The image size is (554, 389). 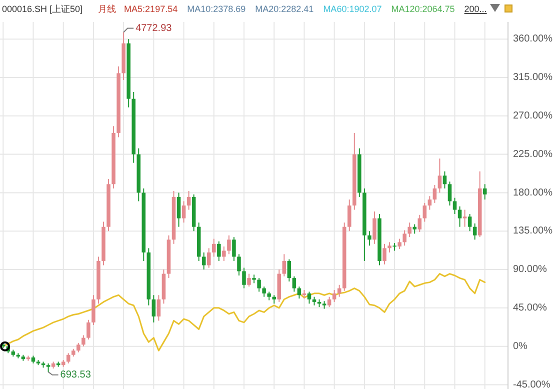 I want to click on text: MA5:2197.54, so click(x=151, y=9).